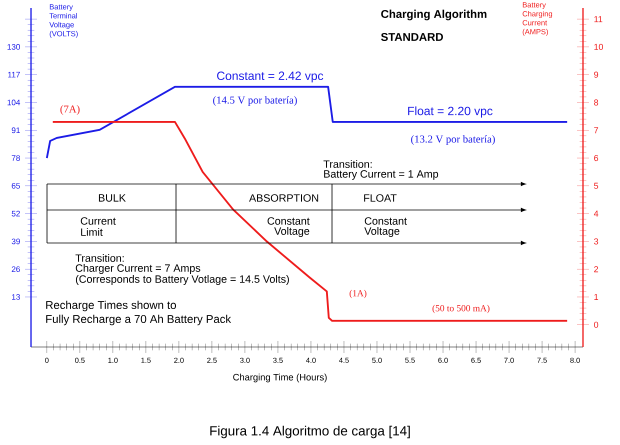 The image size is (620, 445). Describe the element at coordinates (596, 102) in the screenshot. I see `y2-tick-label: 8` at that location.